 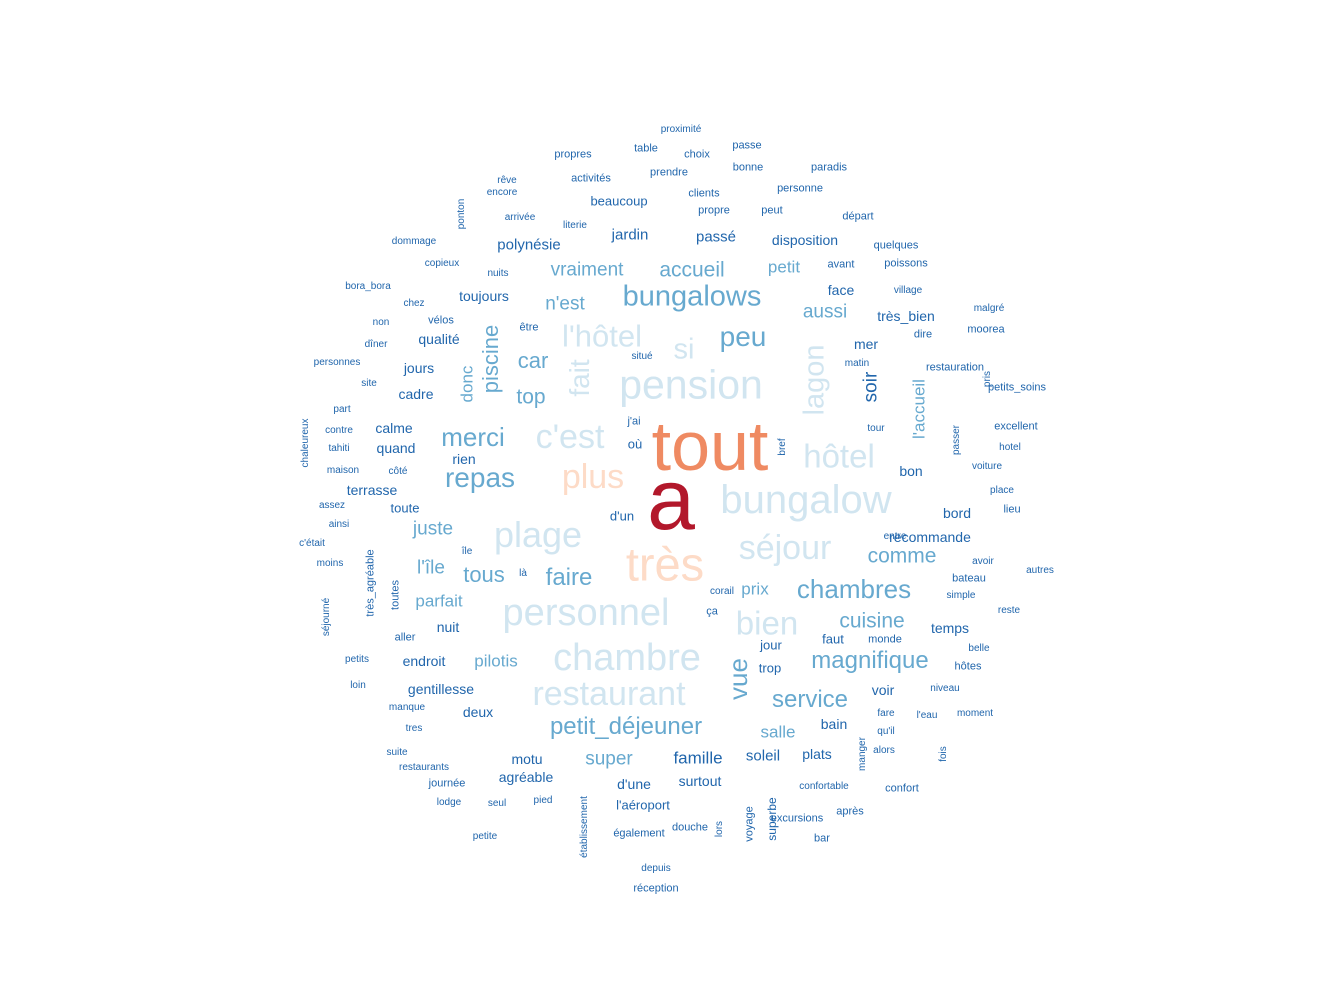 What do you see at coordinates (478, 712) in the screenshot?
I see `word-deux: deux` at bounding box center [478, 712].